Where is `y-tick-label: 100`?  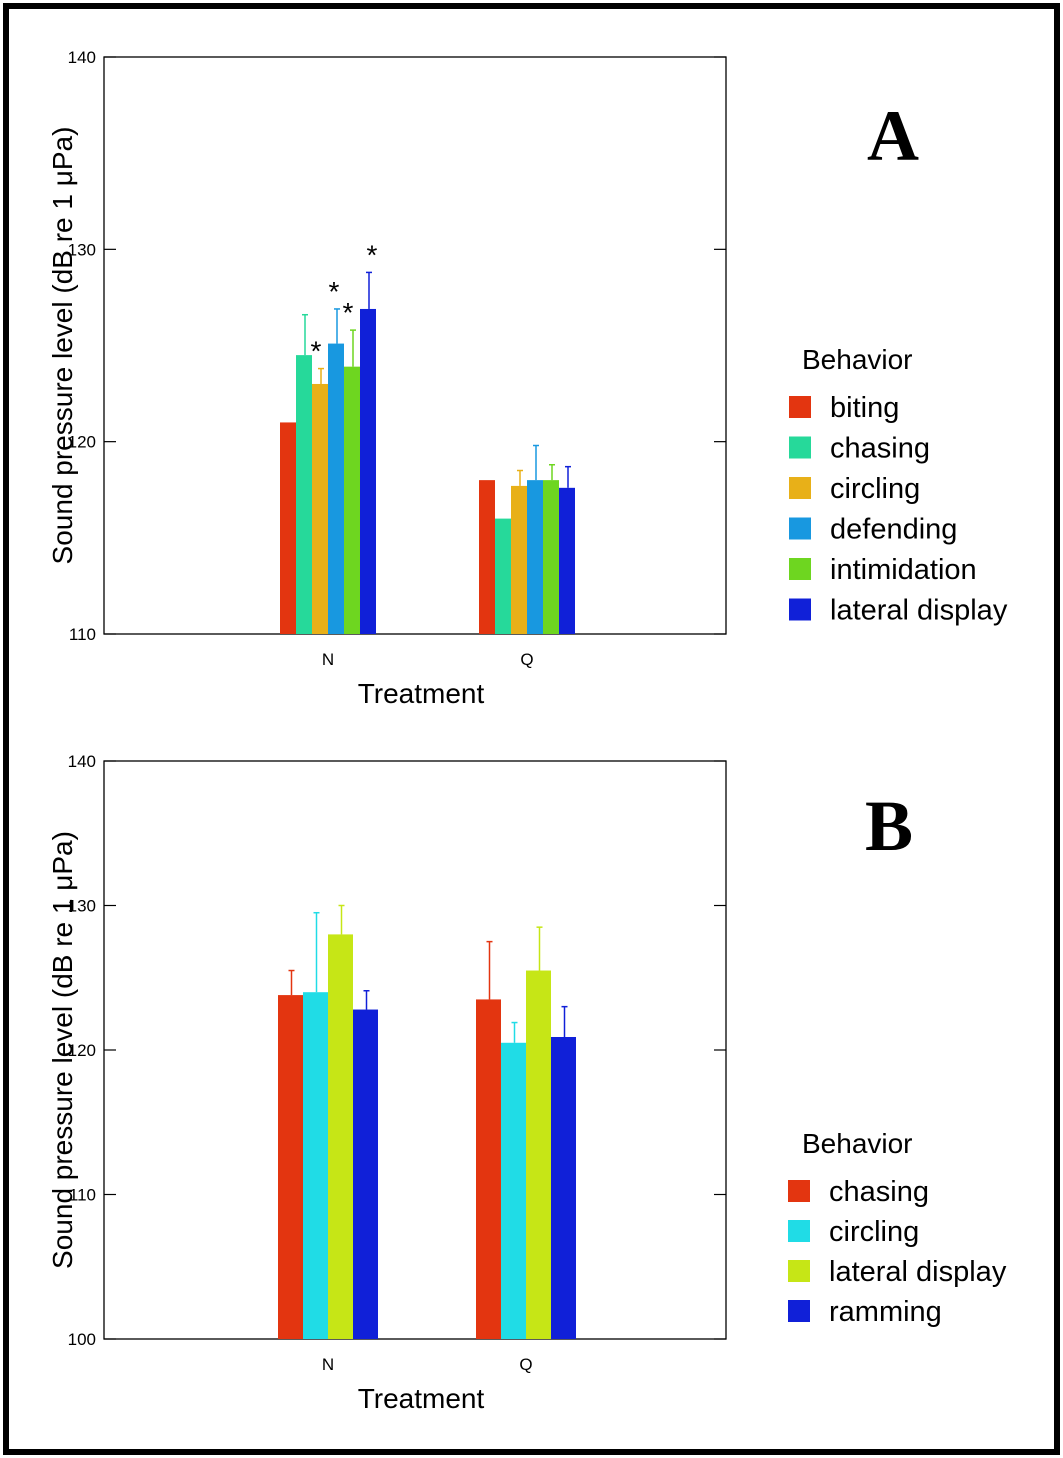
y-tick-label: 100 is located at coordinates (82, 1339).